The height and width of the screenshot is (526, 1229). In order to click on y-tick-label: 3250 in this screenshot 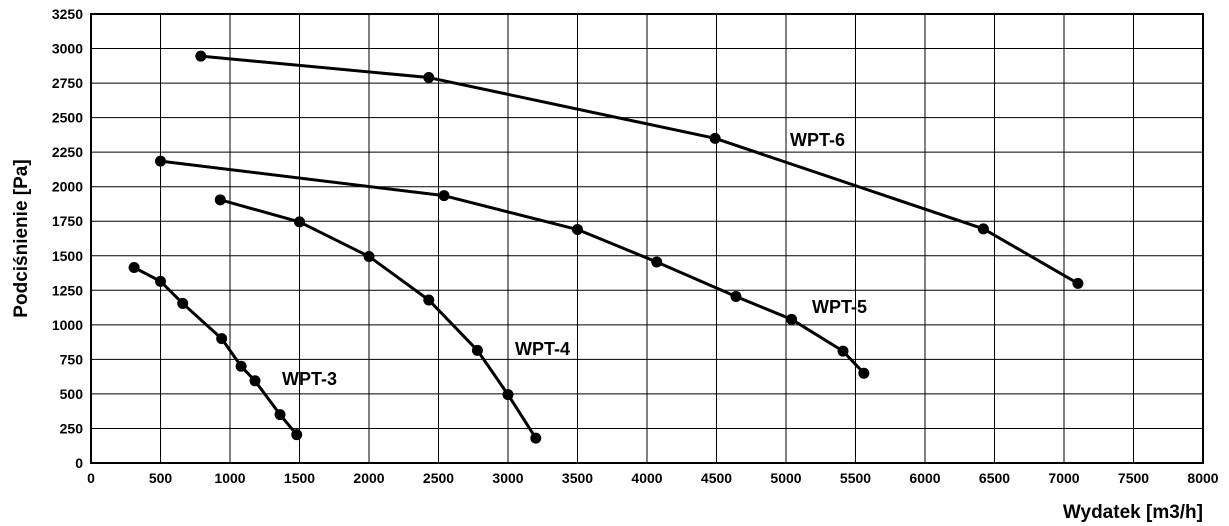, I will do `click(67, 14)`.